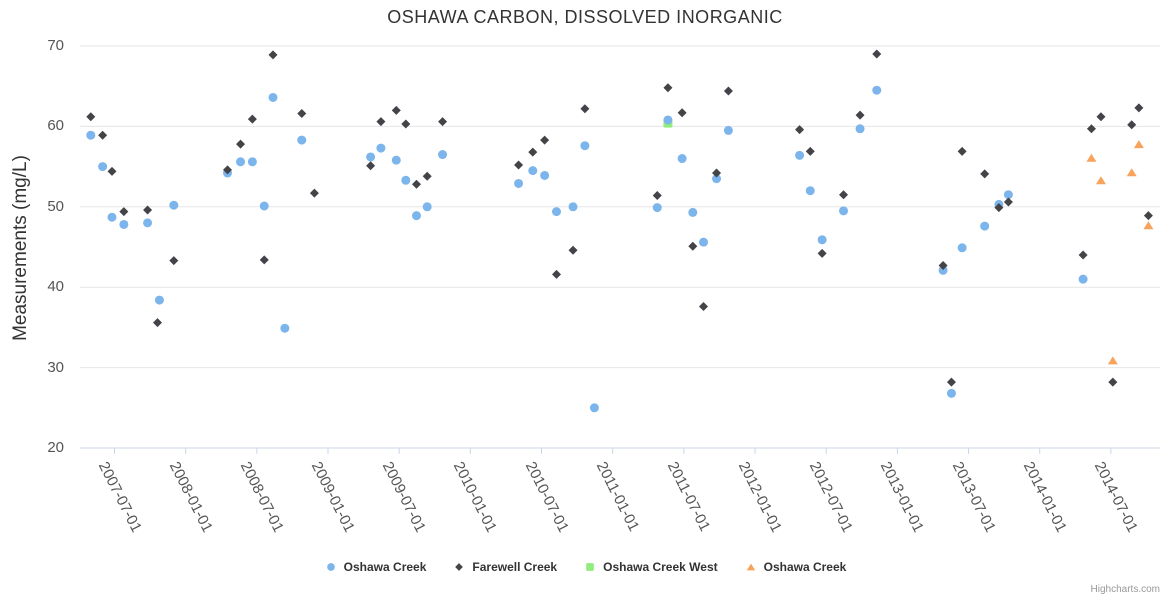 The width and height of the screenshot is (1170, 600). Describe the element at coordinates (1125, 589) in the screenshot. I see `credits-link: Highcharts.com` at that location.